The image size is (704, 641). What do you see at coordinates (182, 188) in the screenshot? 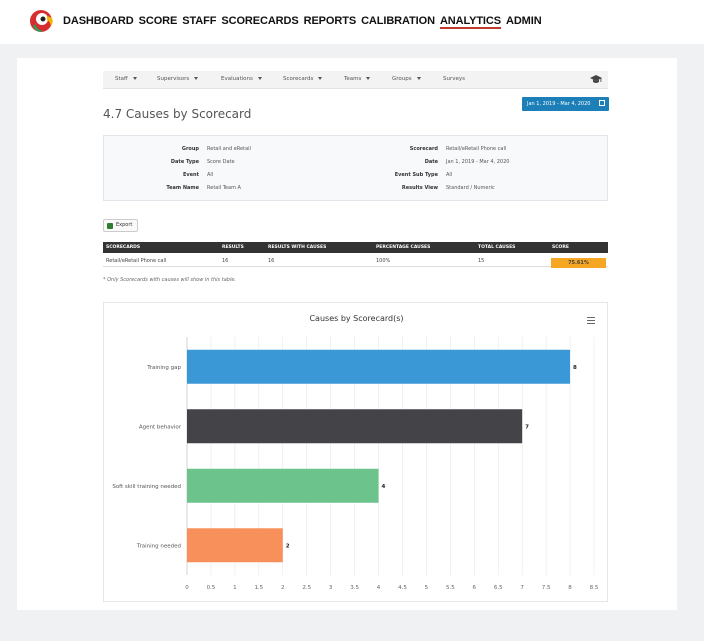
I see `filter-label-team-name: Team Name` at bounding box center [182, 188].